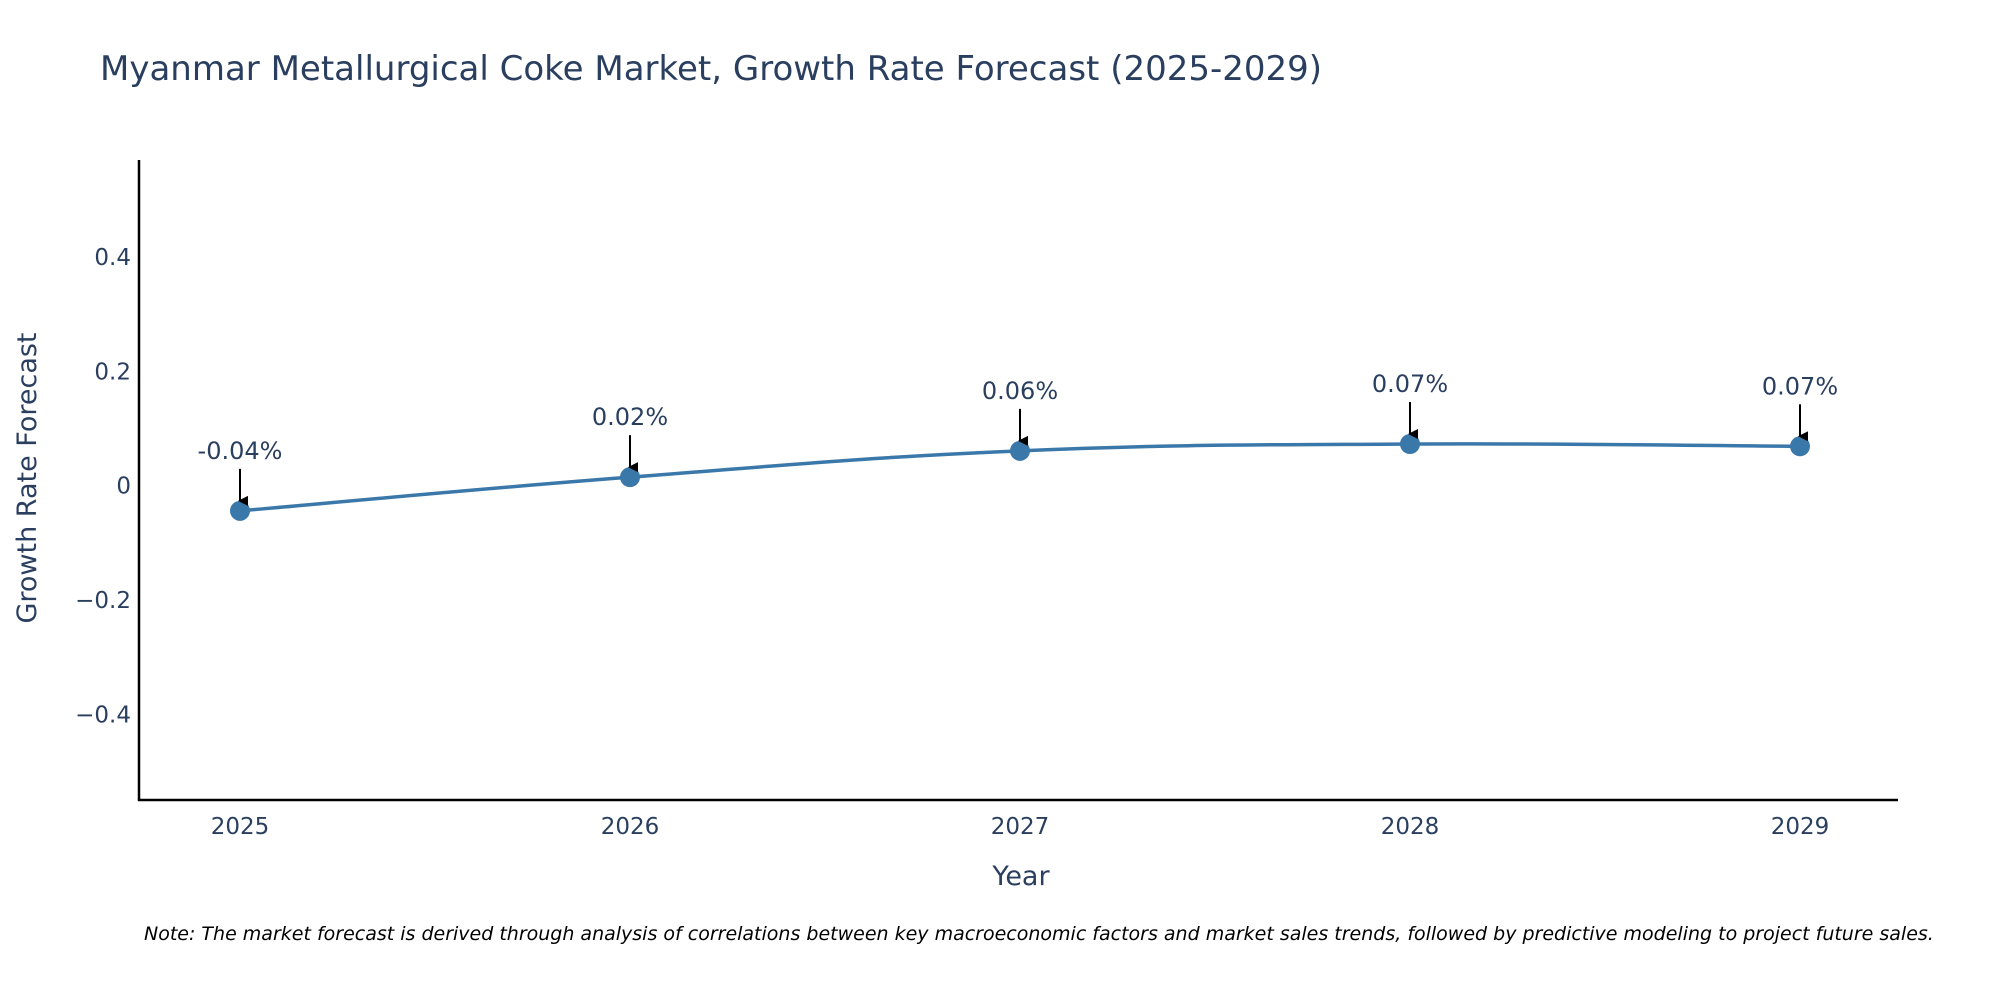 The height and width of the screenshot is (1000, 2000). I want to click on x-tick-label: 2027, so click(1020, 827).